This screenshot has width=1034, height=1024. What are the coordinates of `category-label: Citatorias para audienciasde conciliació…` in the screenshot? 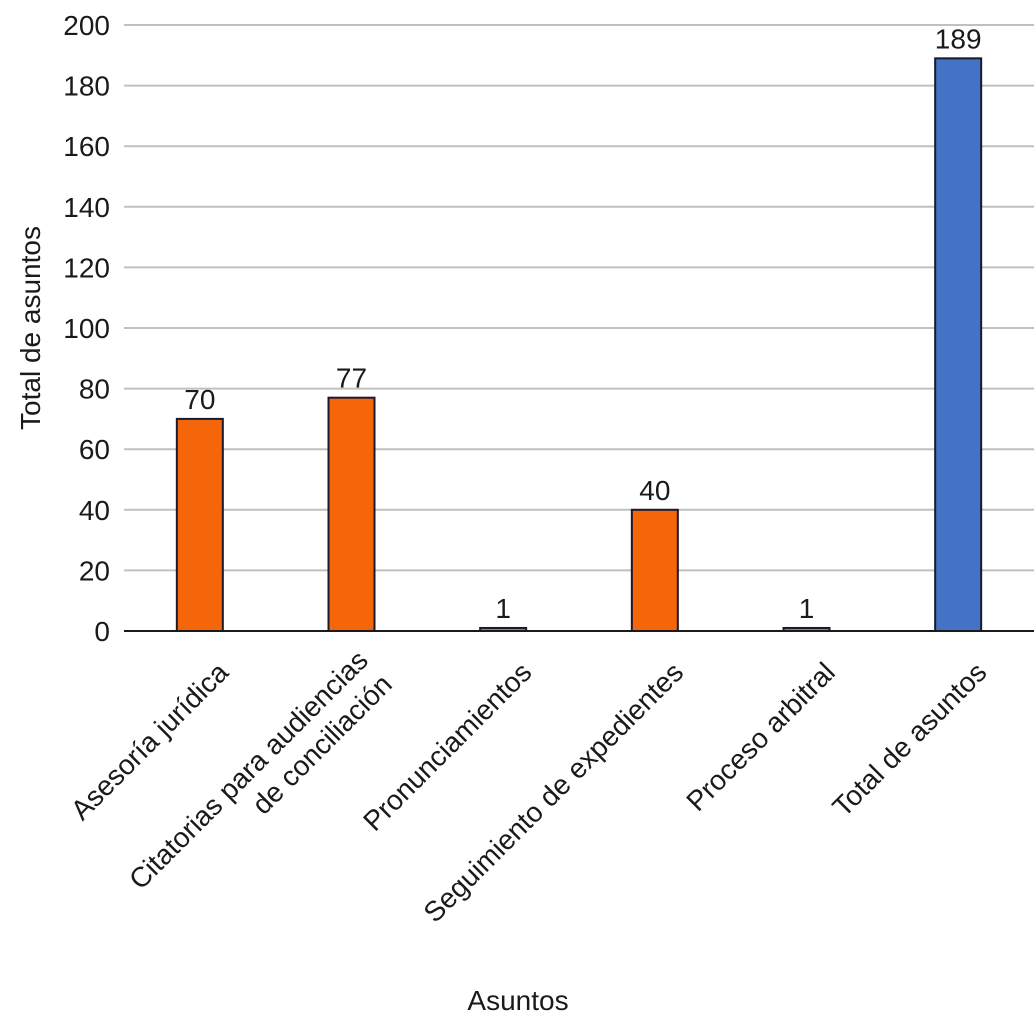 It's located at (260, 781).